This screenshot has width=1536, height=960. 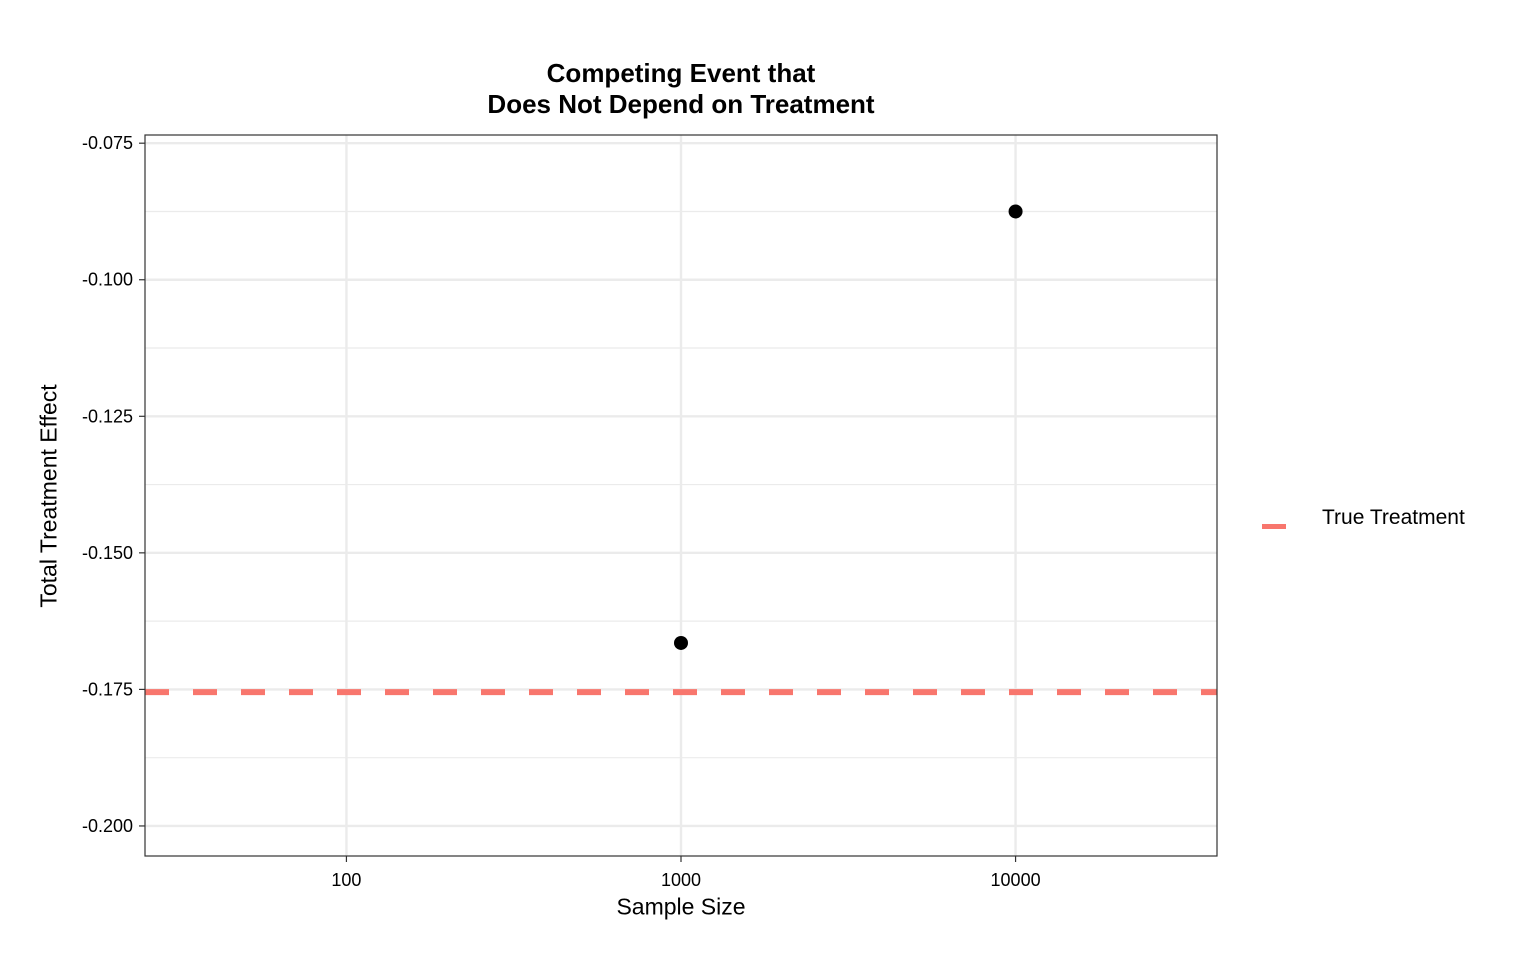 What do you see at coordinates (848, 427) in the screenshot?
I see `data-points` at bounding box center [848, 427].